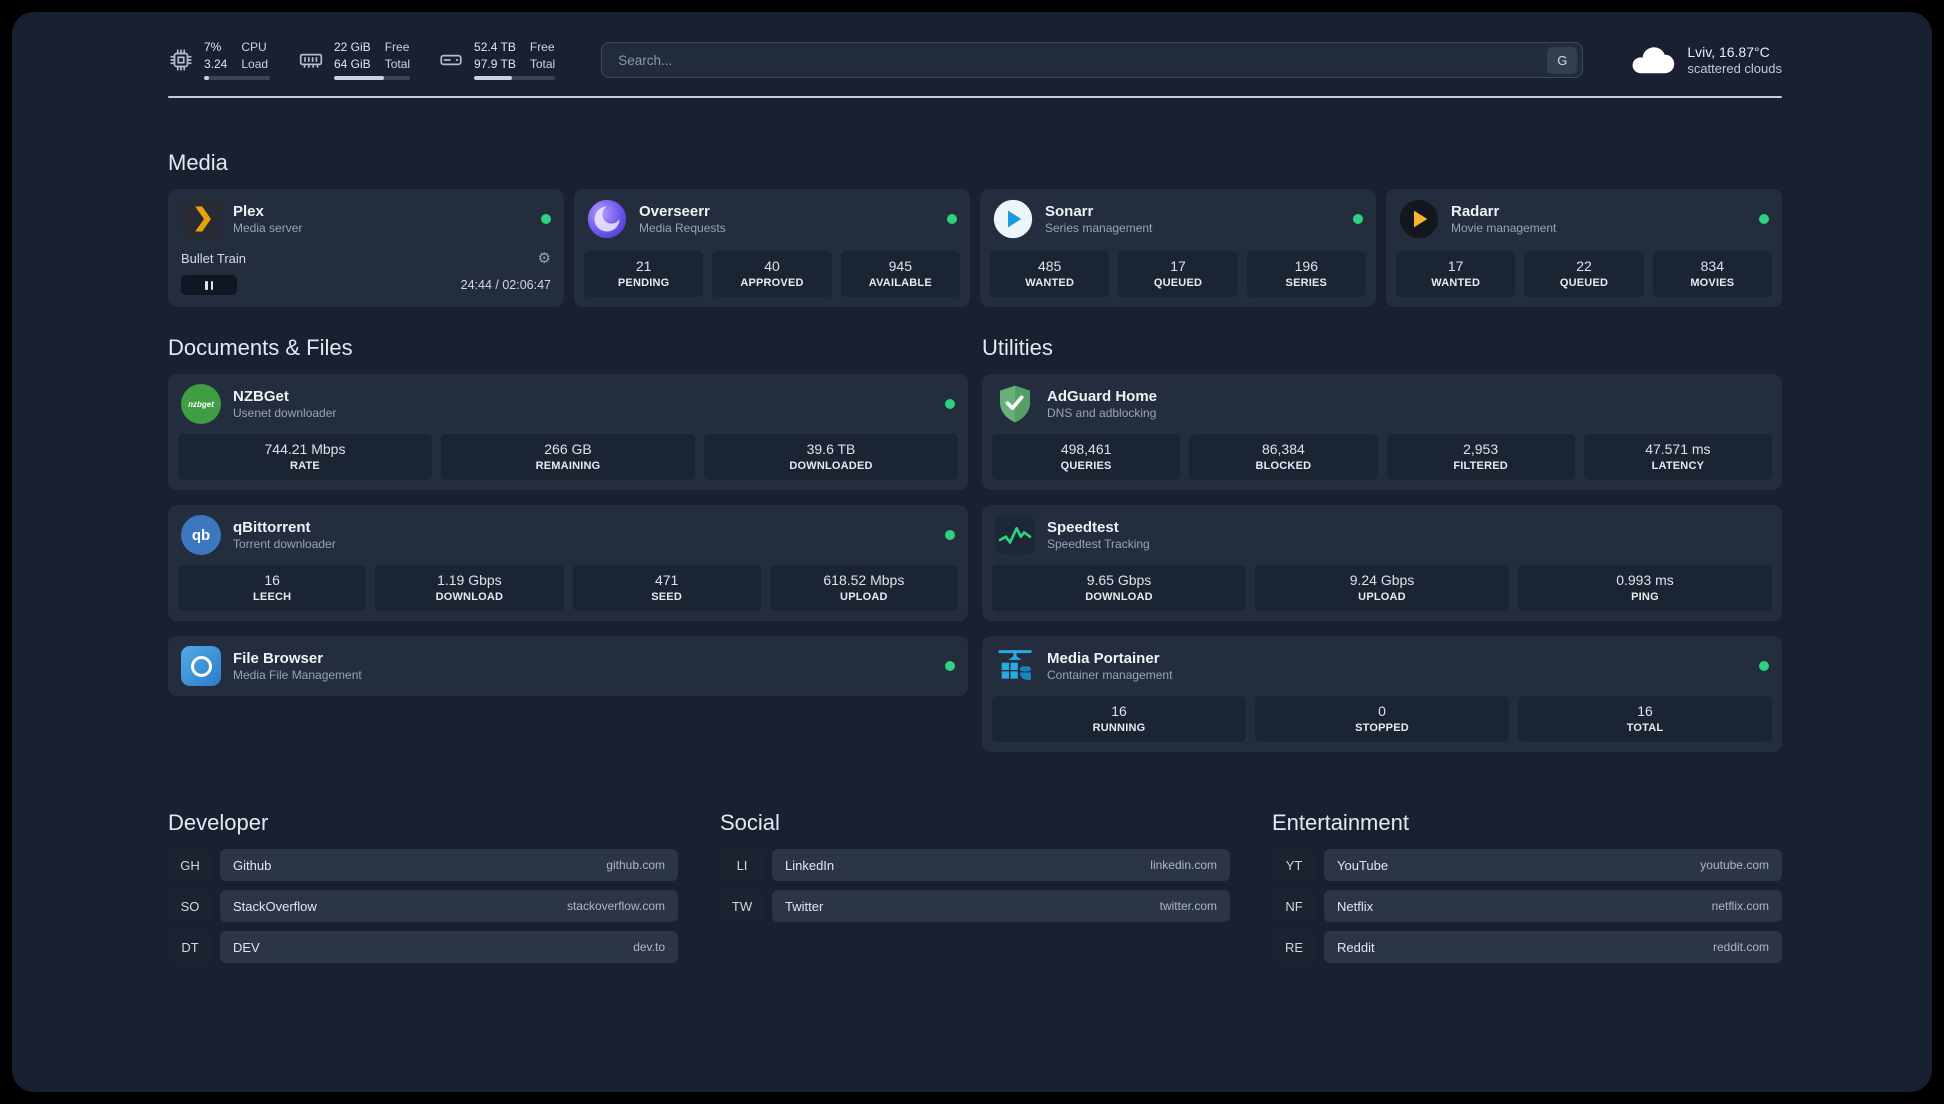 The image size is (1944, 1104). Describe the element at coordinates (1527, 865) in the screenshot. I see `bookmark-youtube: YT YouTube youtube.com` at that location.